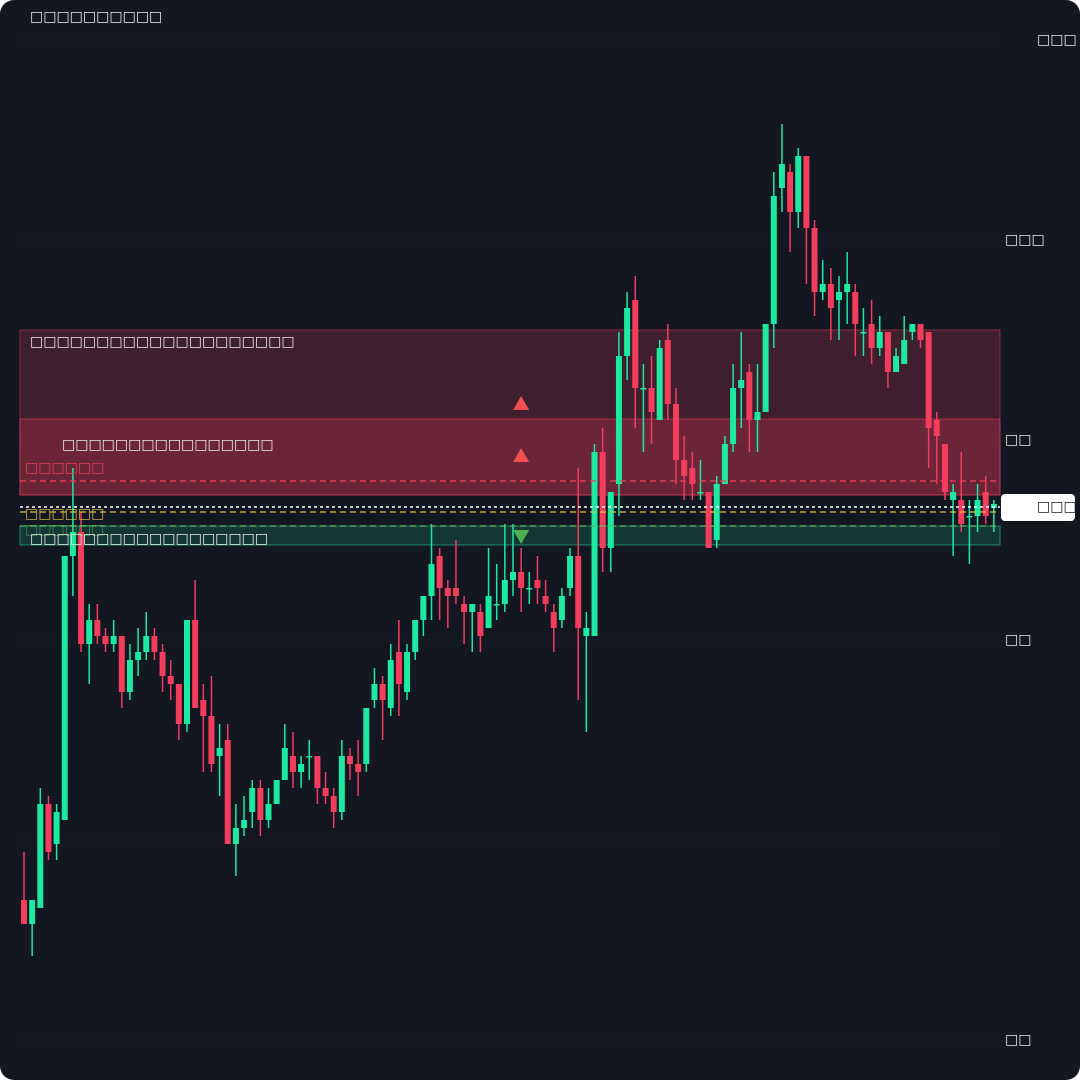 The width and height of the screenshot is (1080, 1080). Describe the element at coordinates (510, 412) in the screenshot. I see `zone` at that location.